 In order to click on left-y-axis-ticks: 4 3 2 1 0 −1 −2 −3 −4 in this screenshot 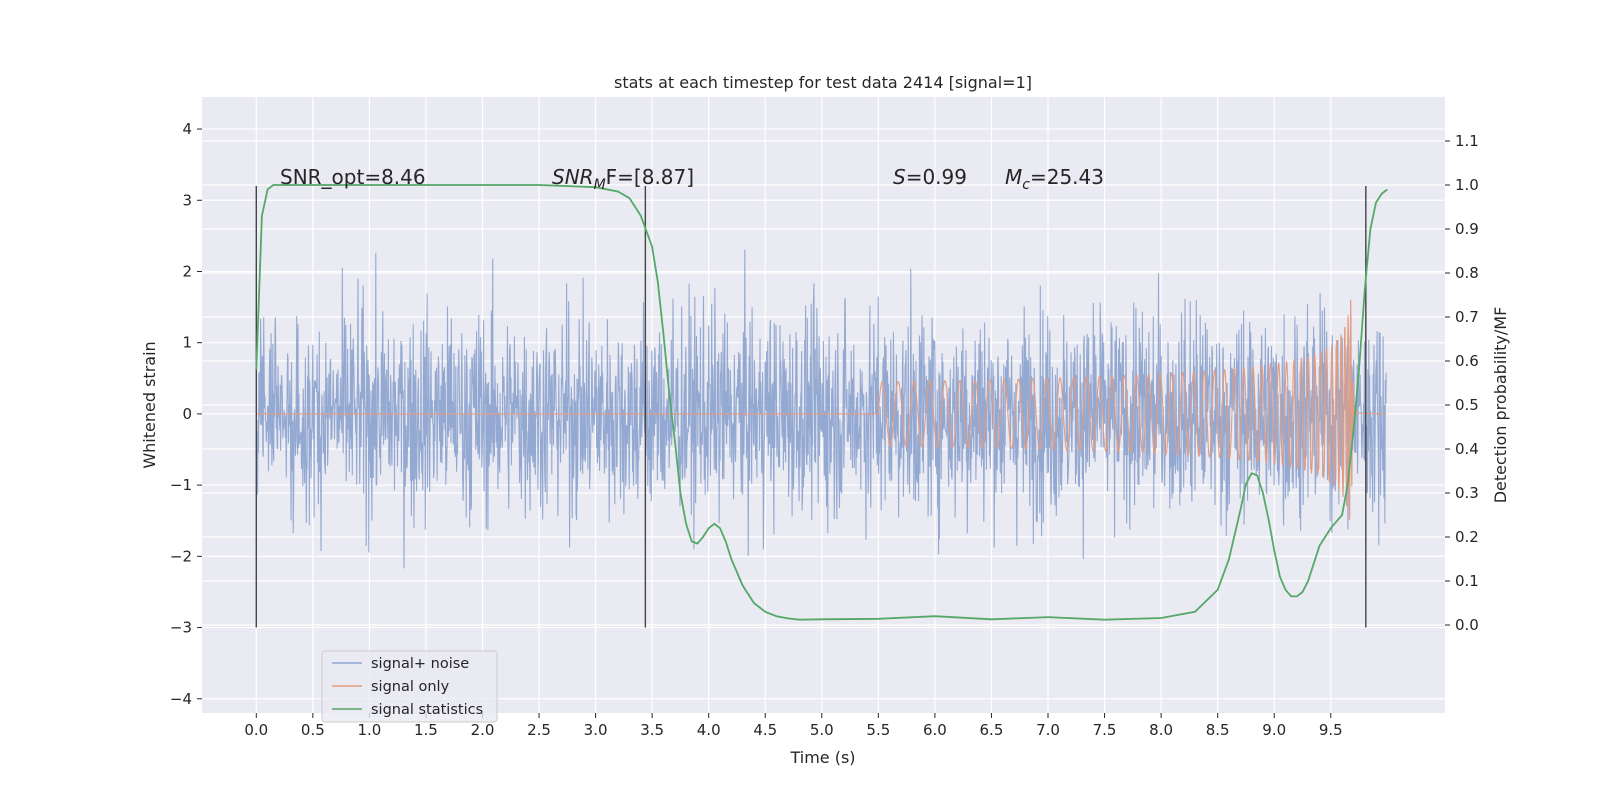, I will do `click(186, 414)`.